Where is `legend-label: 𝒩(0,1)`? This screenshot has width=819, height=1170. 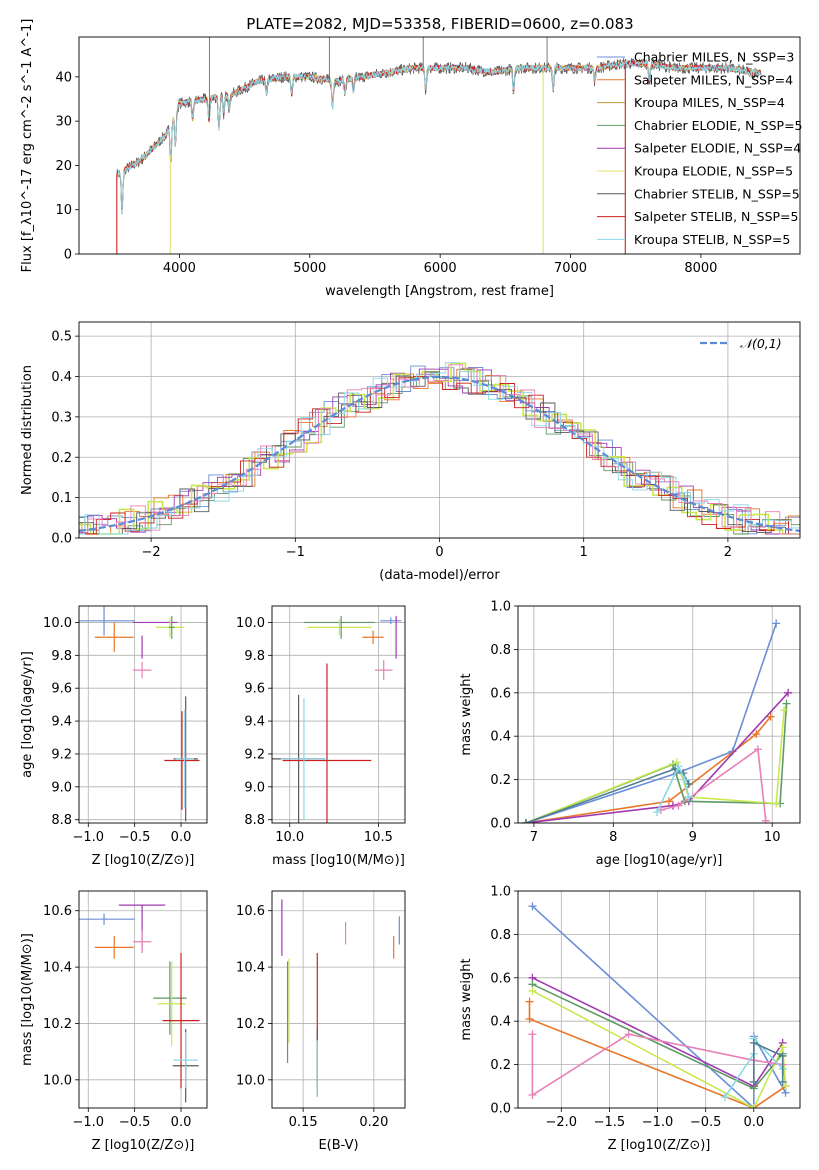 legend-label: 𝒩(0,1) is located at coordinates (761, 343).